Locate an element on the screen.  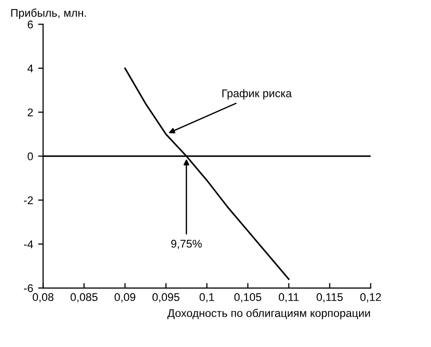
x-tick-label: 0,085 is located at coordinates (84, 297).